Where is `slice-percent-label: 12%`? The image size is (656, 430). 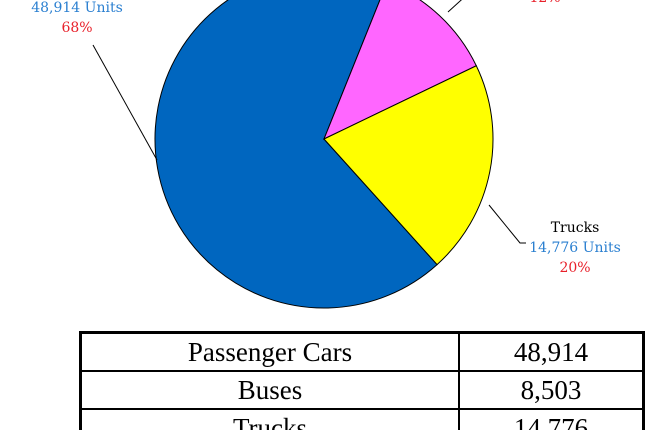
slice-percent-label: 12% is located at coordinates (544, 3).